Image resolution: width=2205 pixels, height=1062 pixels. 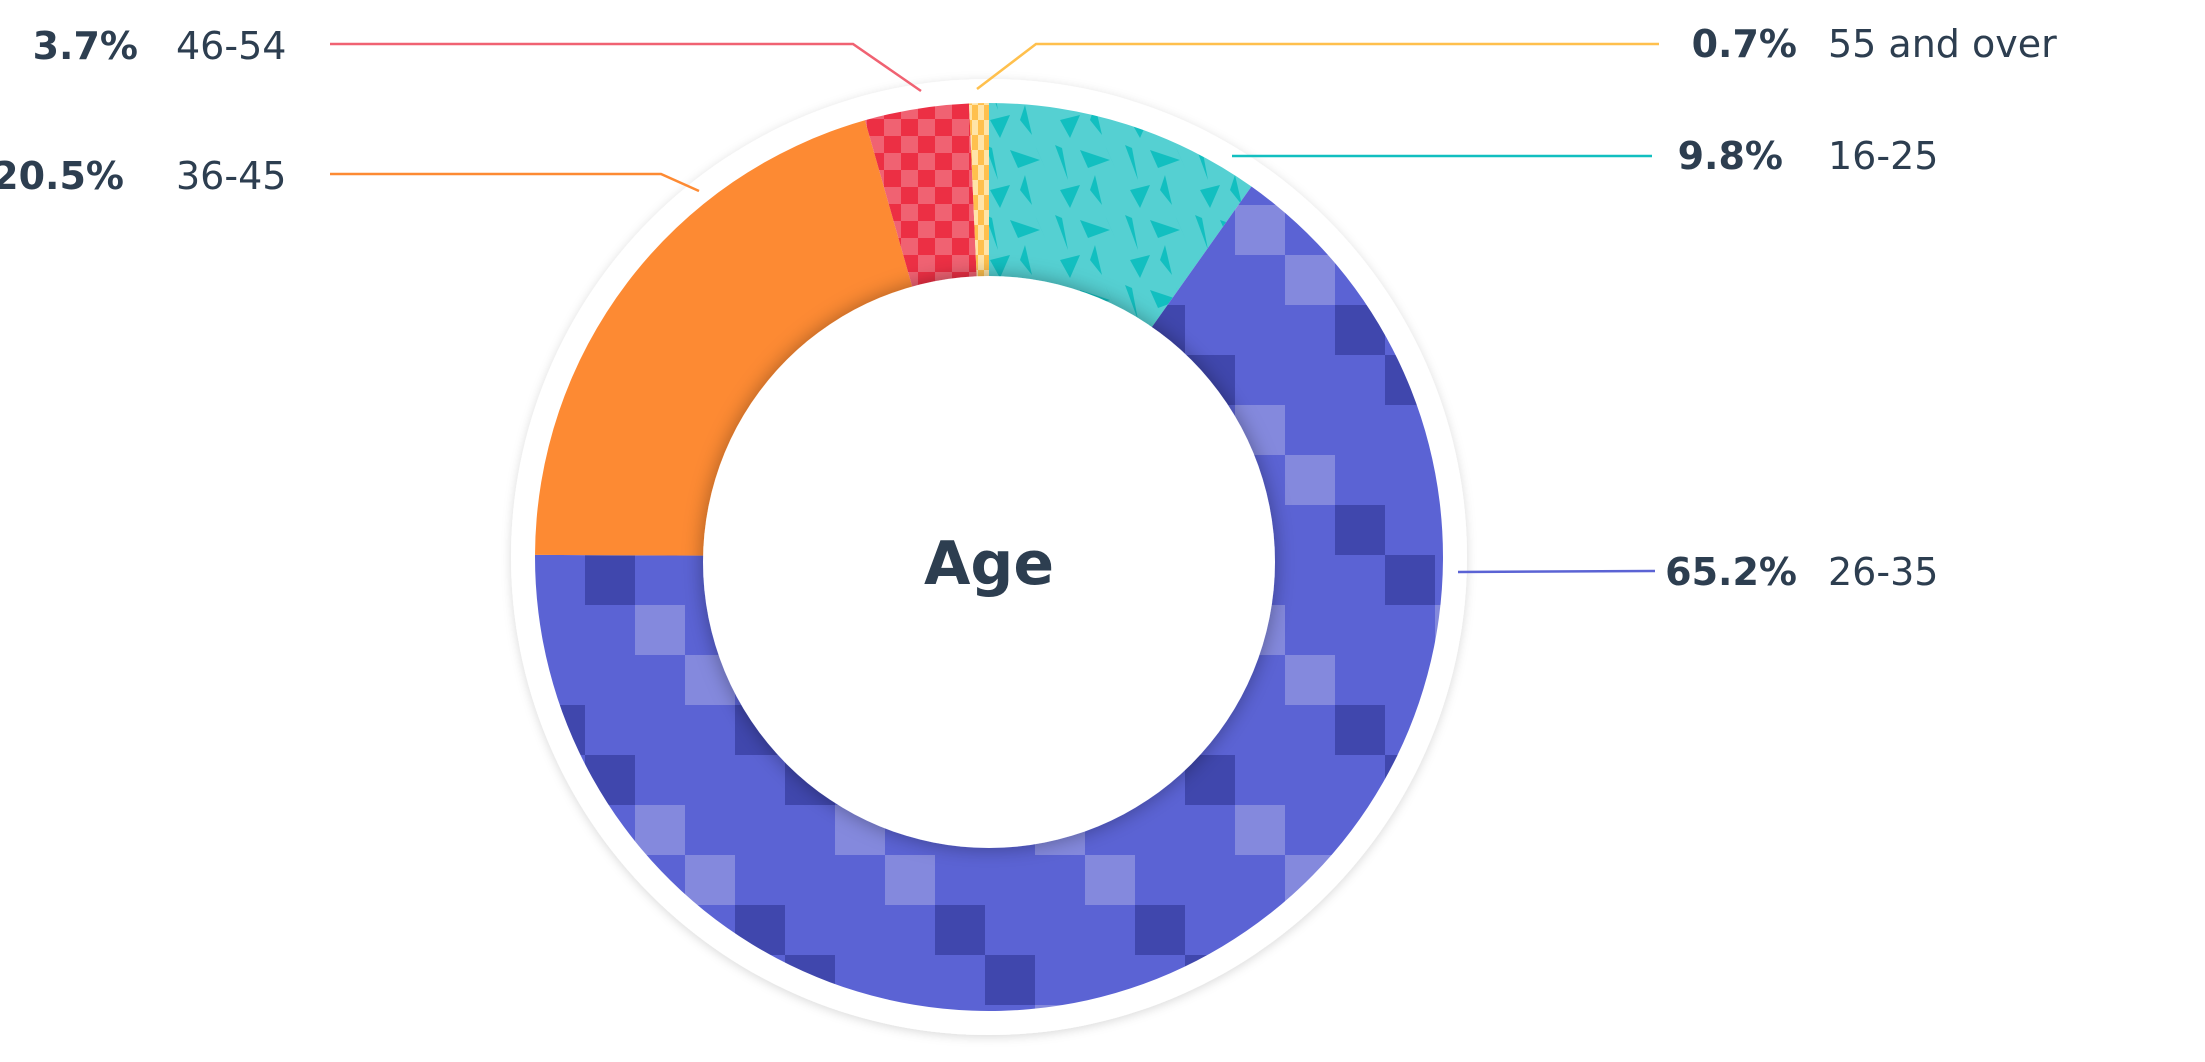 What do you see at coordinates (1942, 44) in the screenshot?
I see `category-label-55-and-over: 55 and over` at bounding box center [1942, 44].